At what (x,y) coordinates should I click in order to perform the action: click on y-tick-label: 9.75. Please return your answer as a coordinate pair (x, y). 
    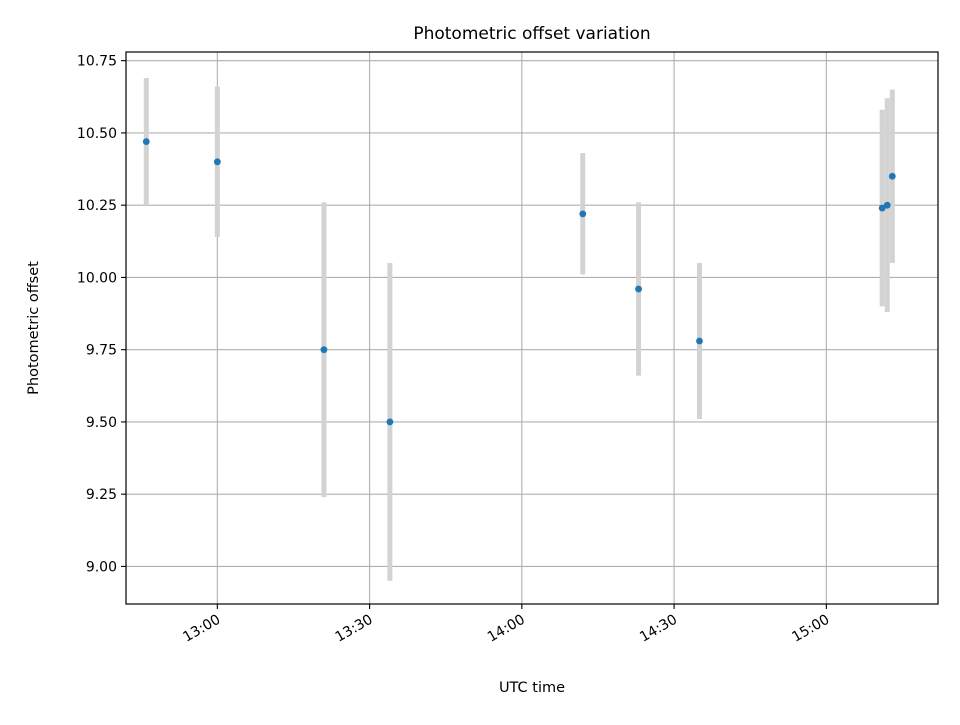
    Looking at the image, I should click on (101, 351).